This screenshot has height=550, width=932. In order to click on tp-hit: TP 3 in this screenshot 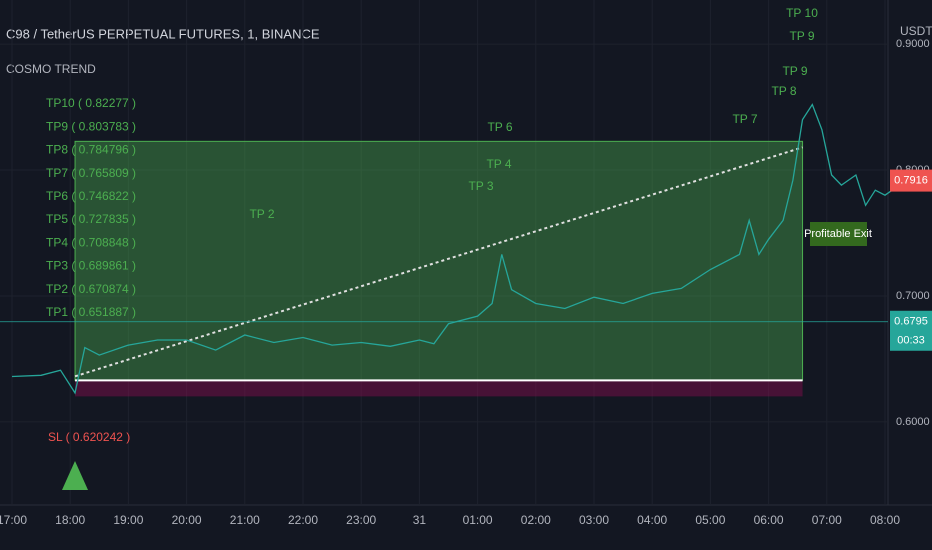, I will do `click(480, 186)`.